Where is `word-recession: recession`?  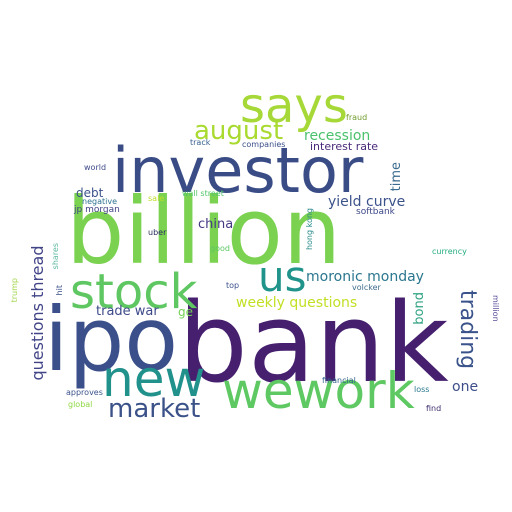
word-recession: recession is located at coordinates (337, 136).